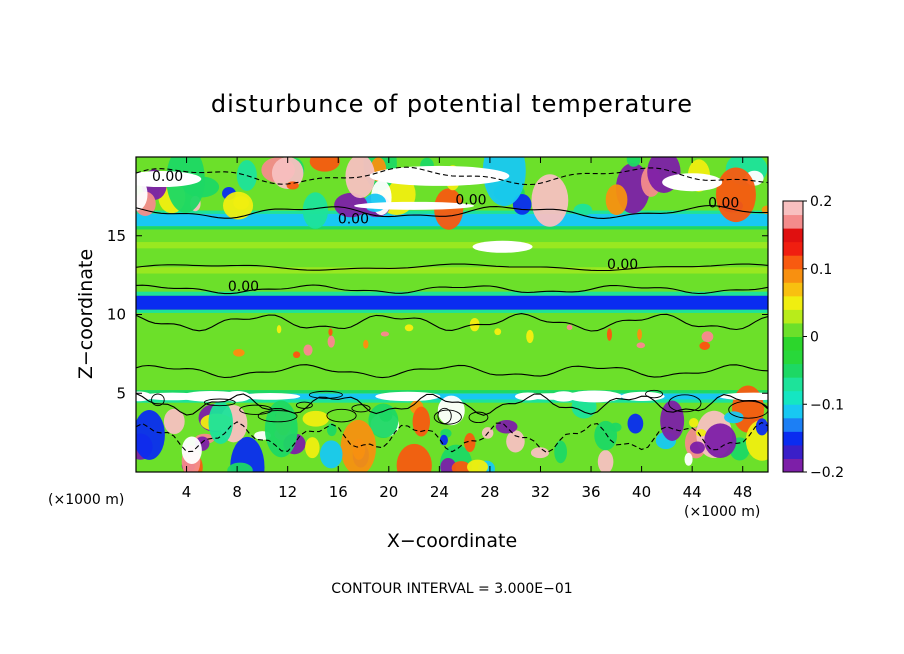  Describe the element at coordinates (86, 500) in the screenshot. I see `x-unit-left: (×1000 m)` at that location.